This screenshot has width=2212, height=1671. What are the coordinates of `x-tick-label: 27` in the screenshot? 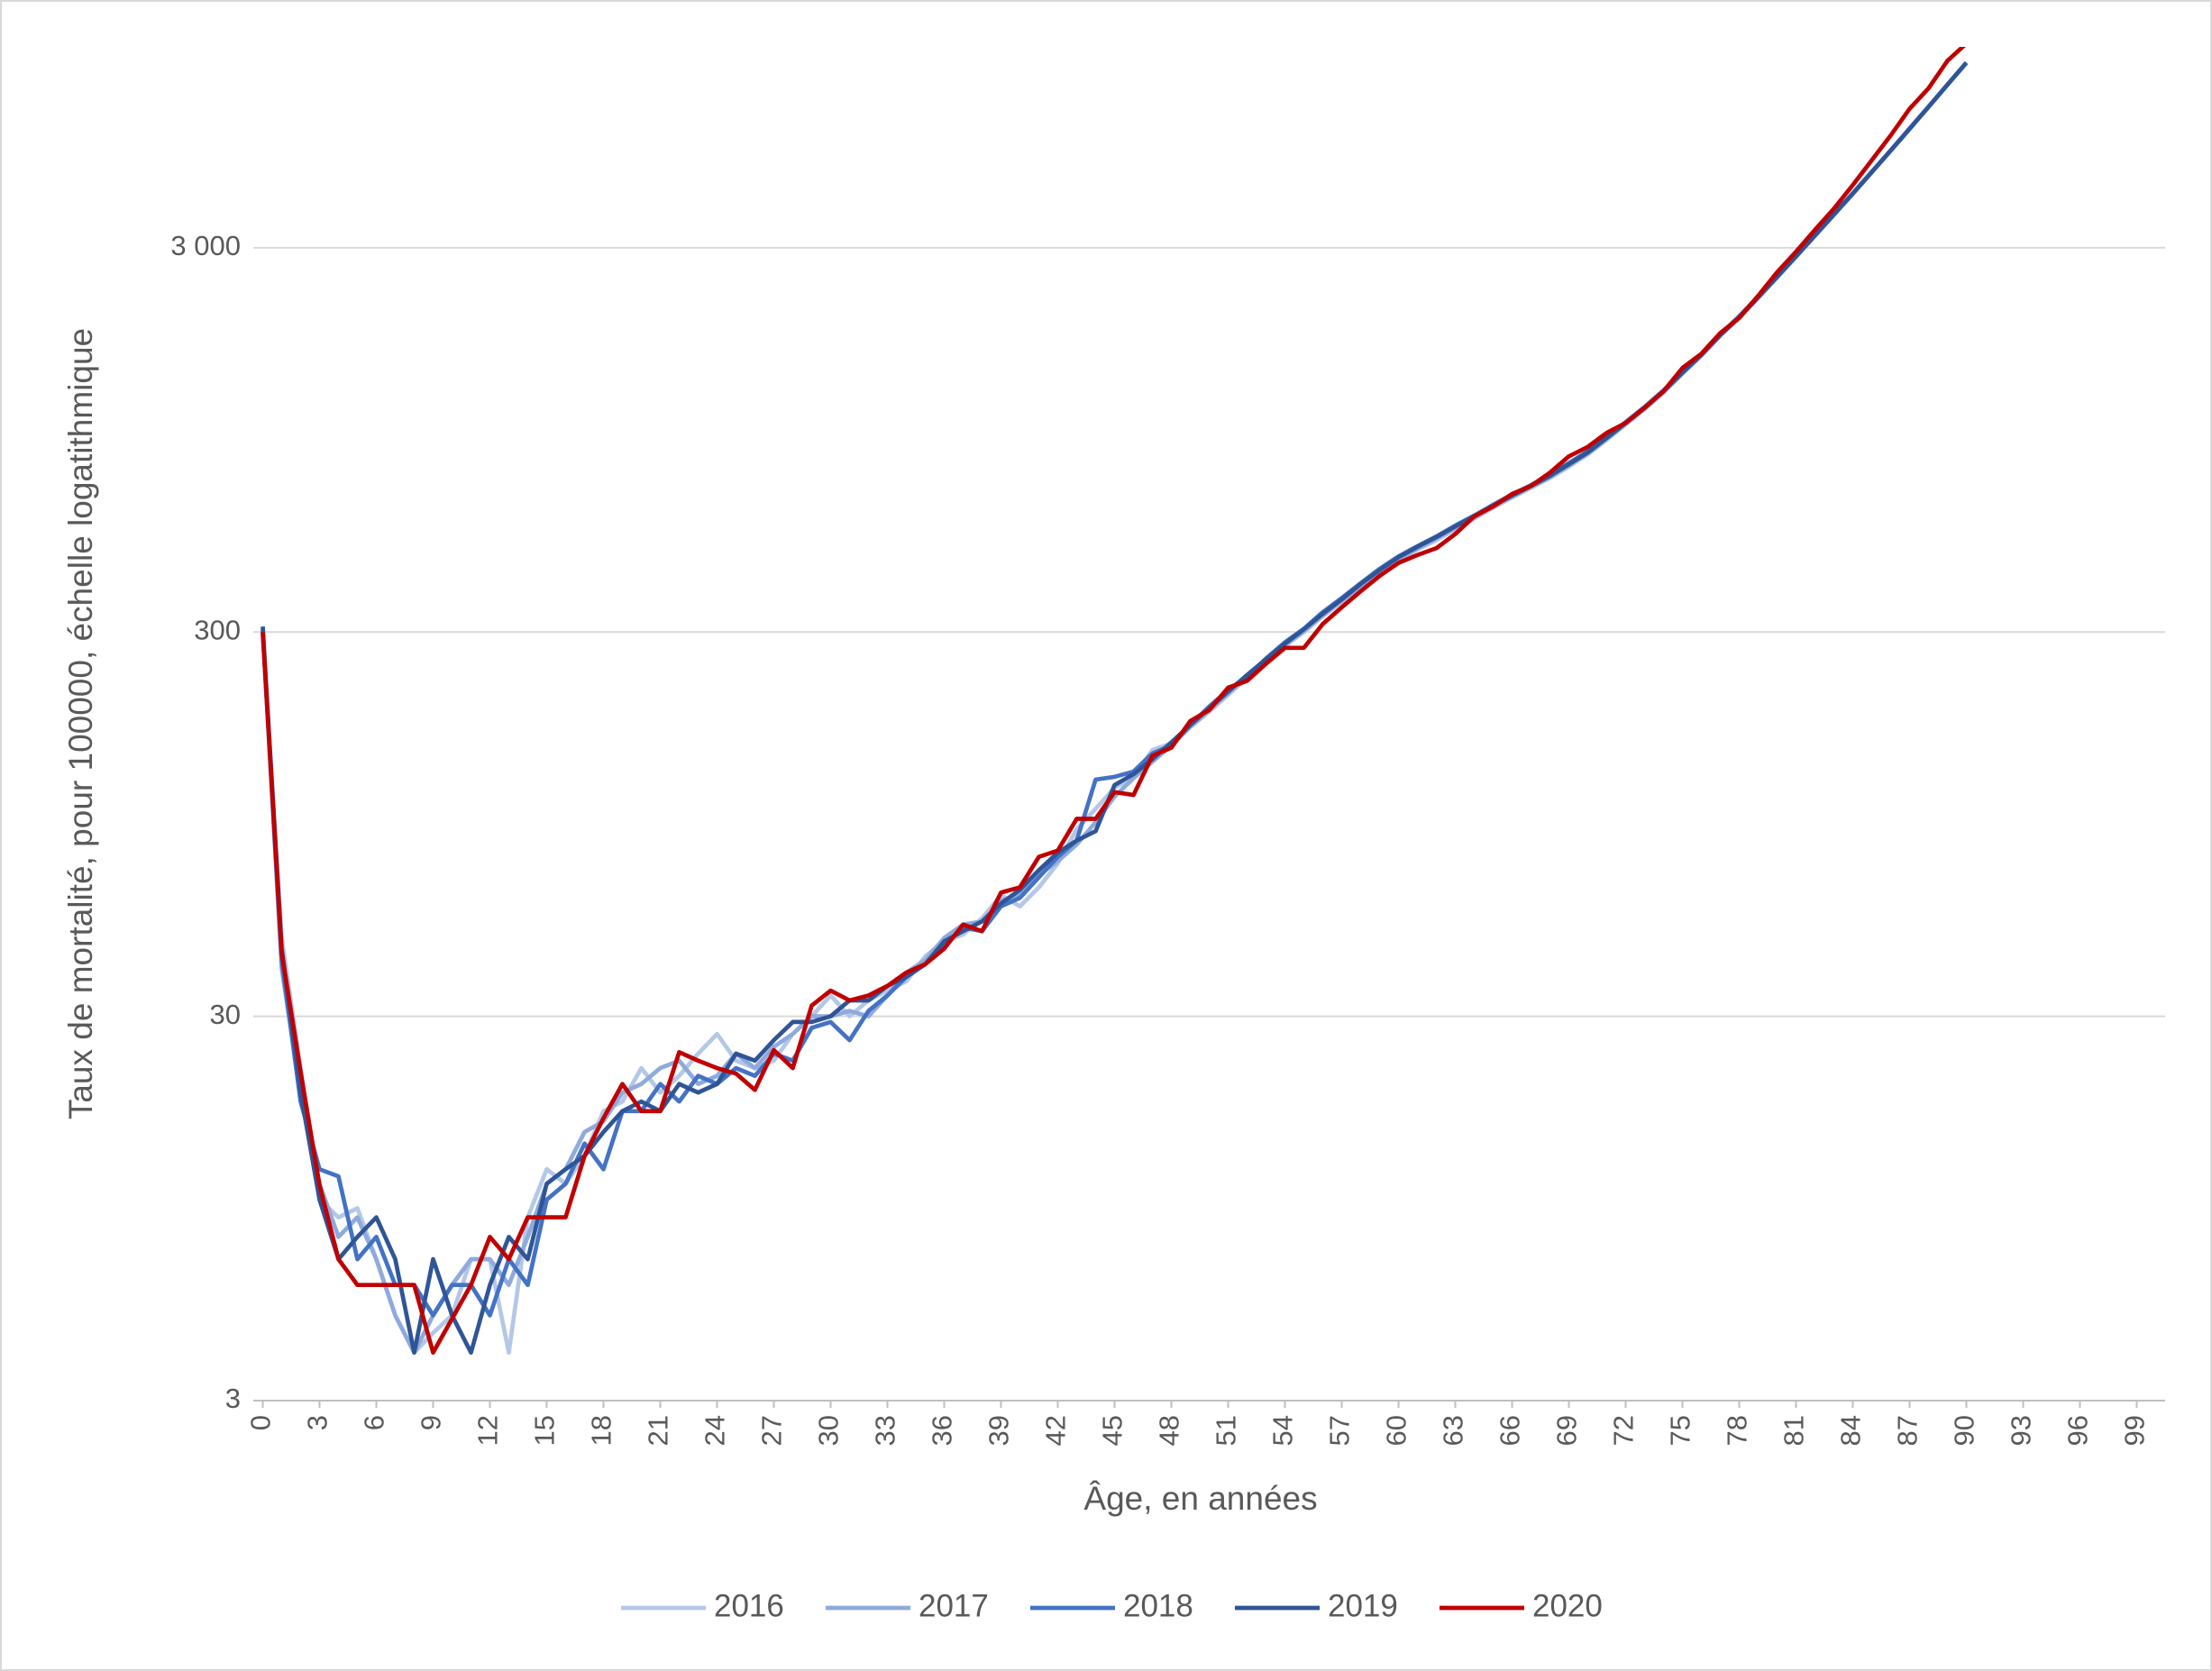 It's located at (772, 1430).